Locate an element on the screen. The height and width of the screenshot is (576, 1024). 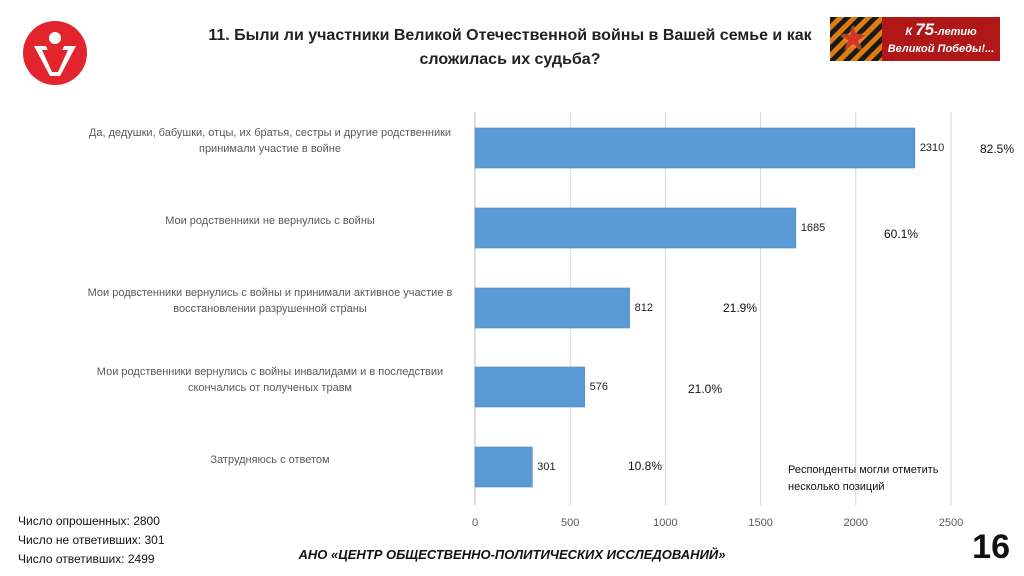
x-tick-label-1: 500 is located at coordinates (570, 523).